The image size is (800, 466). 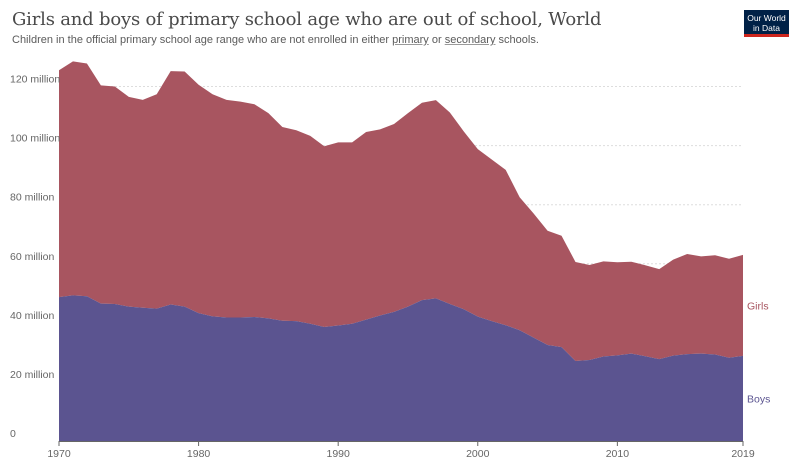 I want to click on subtitle-text-3: schools., so click(x=517, y=40).